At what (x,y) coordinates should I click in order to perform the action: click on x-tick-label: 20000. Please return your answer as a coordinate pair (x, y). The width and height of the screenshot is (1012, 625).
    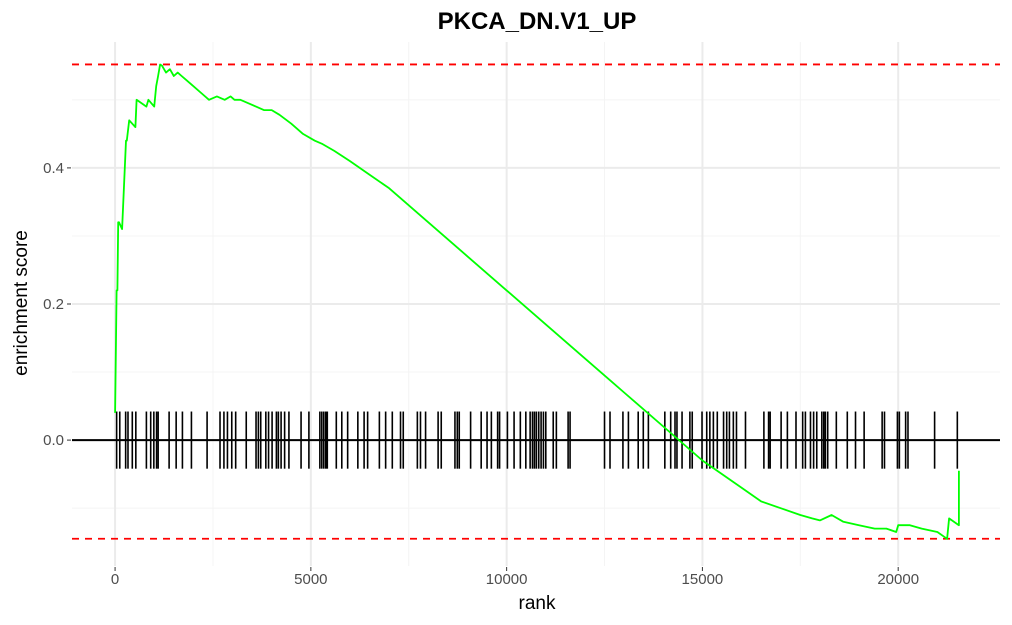
    Looking at the image, I should click on (898, 579).